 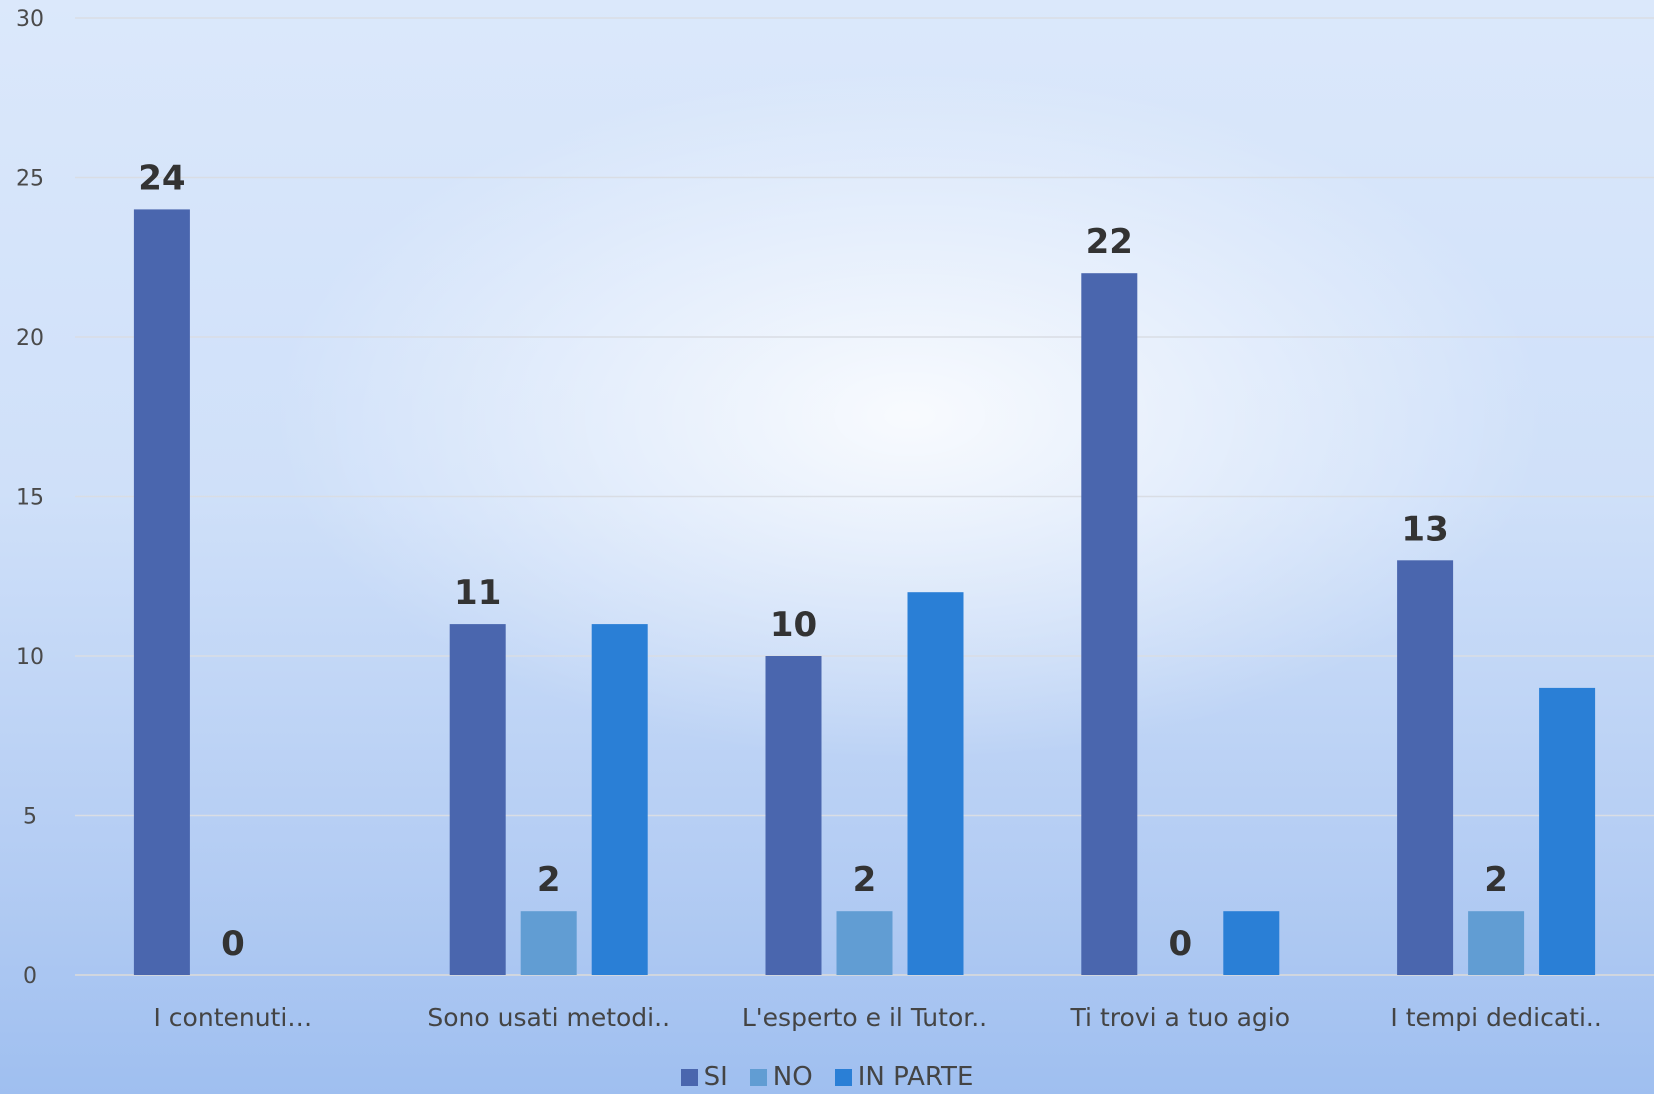 What do you see at coordinates (792, 1077) in the screenshot?
I see `legend-label: NO` at bounding box center [792, 1077].